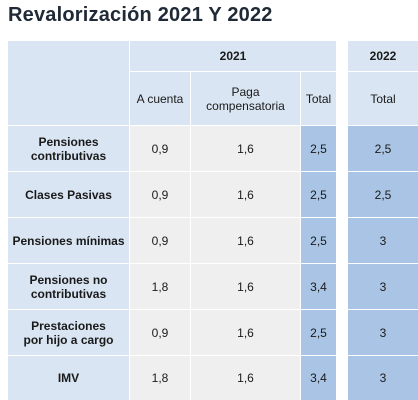 The width and height of the screenshot is (418, 400). What do you see at coordinates (68, 148) in the screenshot?
I see `row-label: Pensiones contributivas` at bounding box center [68, 148].